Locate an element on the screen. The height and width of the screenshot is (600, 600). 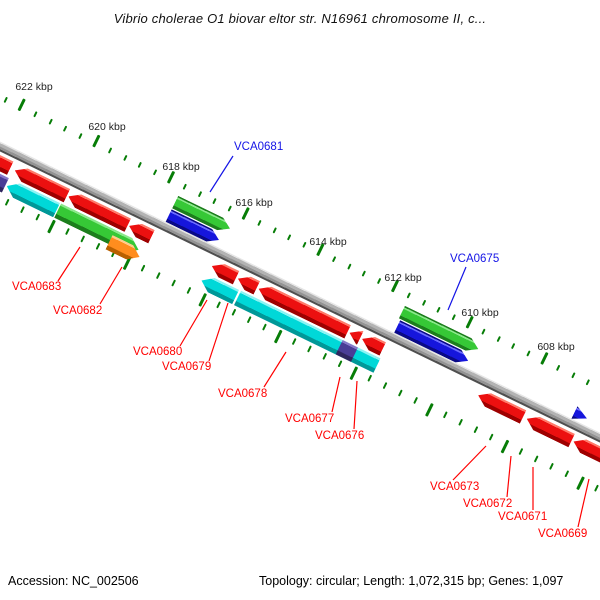
gene-label: VCA0683 is located at coordinates (37, 287).